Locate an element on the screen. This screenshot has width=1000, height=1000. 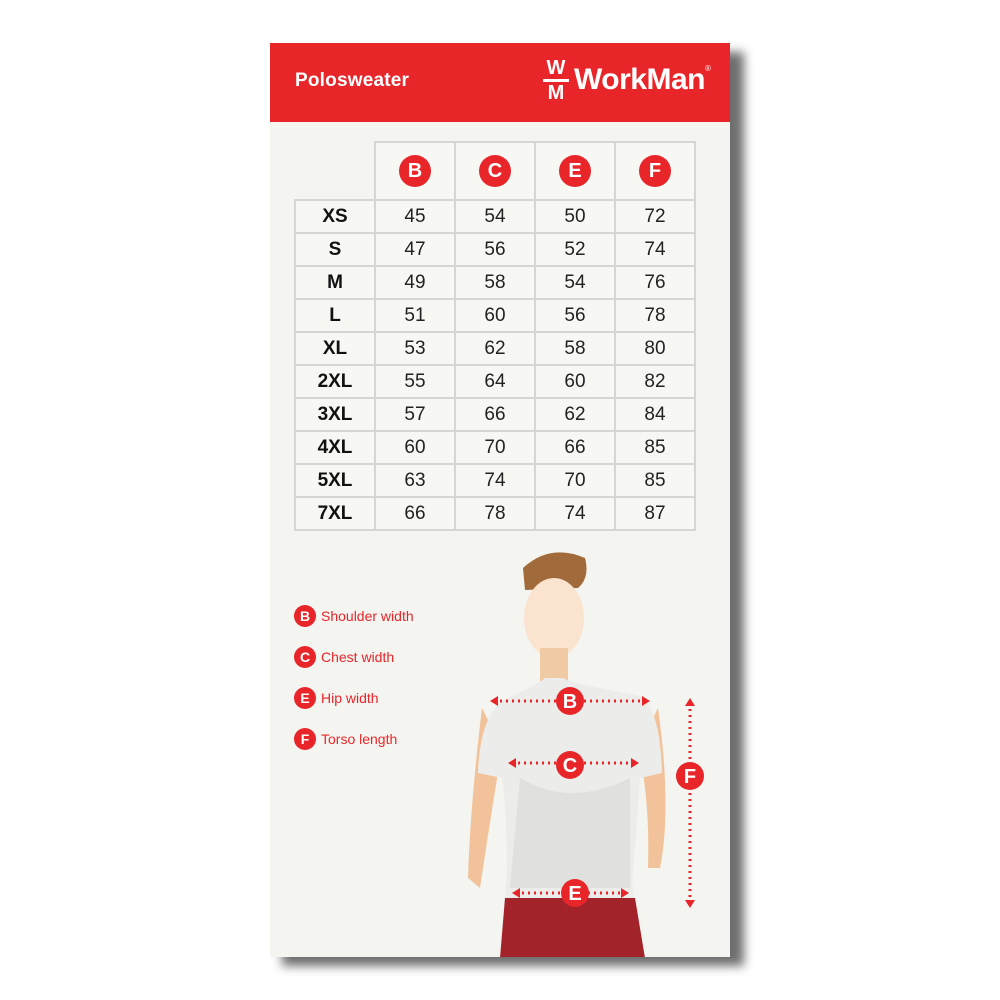
marker-e is located at coordinates (575, 893).